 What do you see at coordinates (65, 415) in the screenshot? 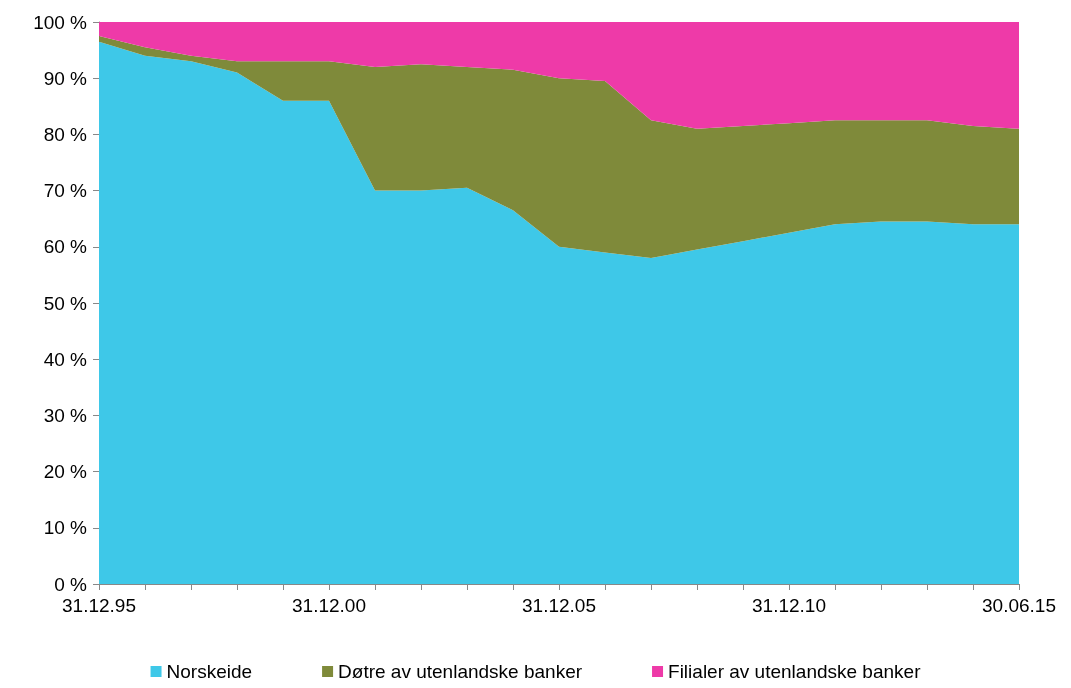
I see `y-tick-label: 30 %` at bounding box center [65, 415].